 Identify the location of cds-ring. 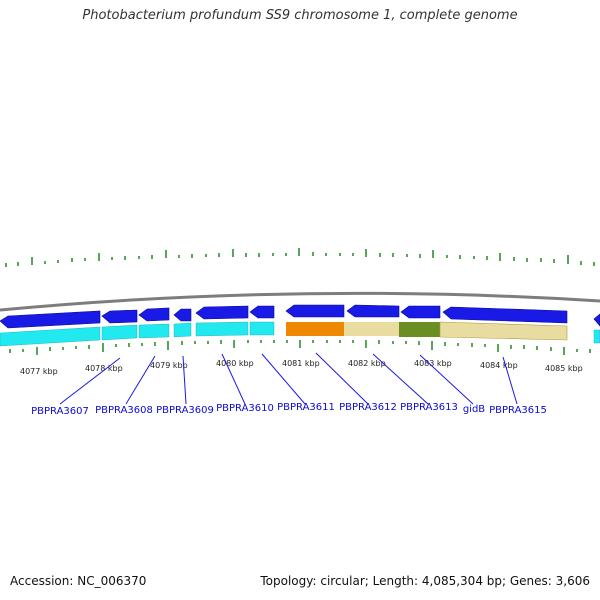
(300, 334).